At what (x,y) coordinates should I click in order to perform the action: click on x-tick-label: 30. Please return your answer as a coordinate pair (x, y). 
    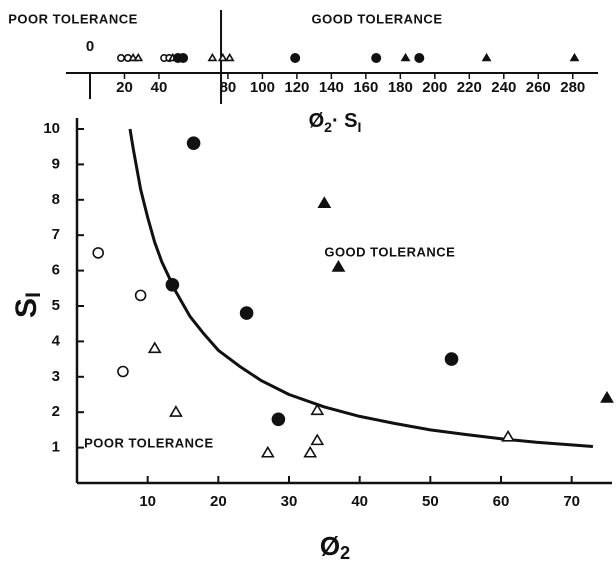
    Looking at the image, I should click on (289, 501).